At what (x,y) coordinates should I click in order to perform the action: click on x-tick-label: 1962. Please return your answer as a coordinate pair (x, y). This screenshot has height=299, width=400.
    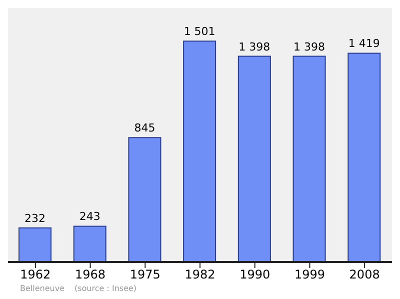
    Looking at the image, I should click on (35, 275).